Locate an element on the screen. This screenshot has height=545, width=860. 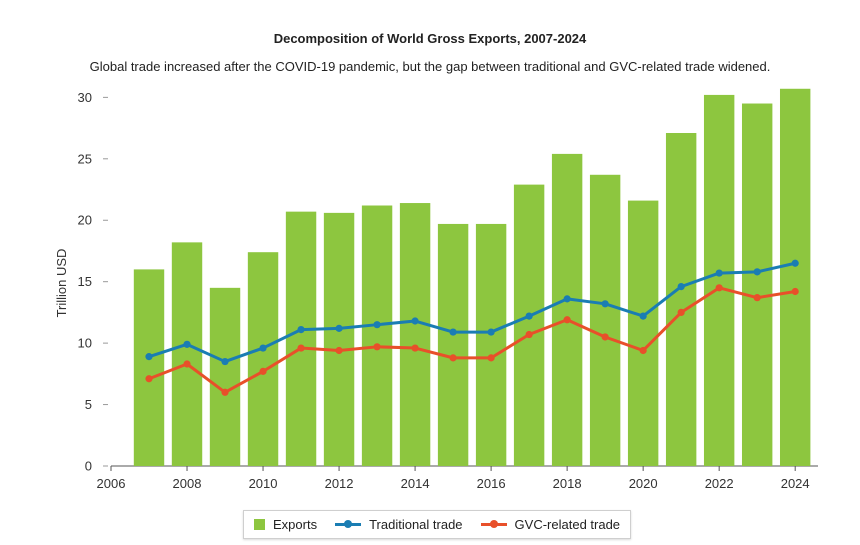
x-tick-label-2016: 2016 is located at coordinates (491, 483).